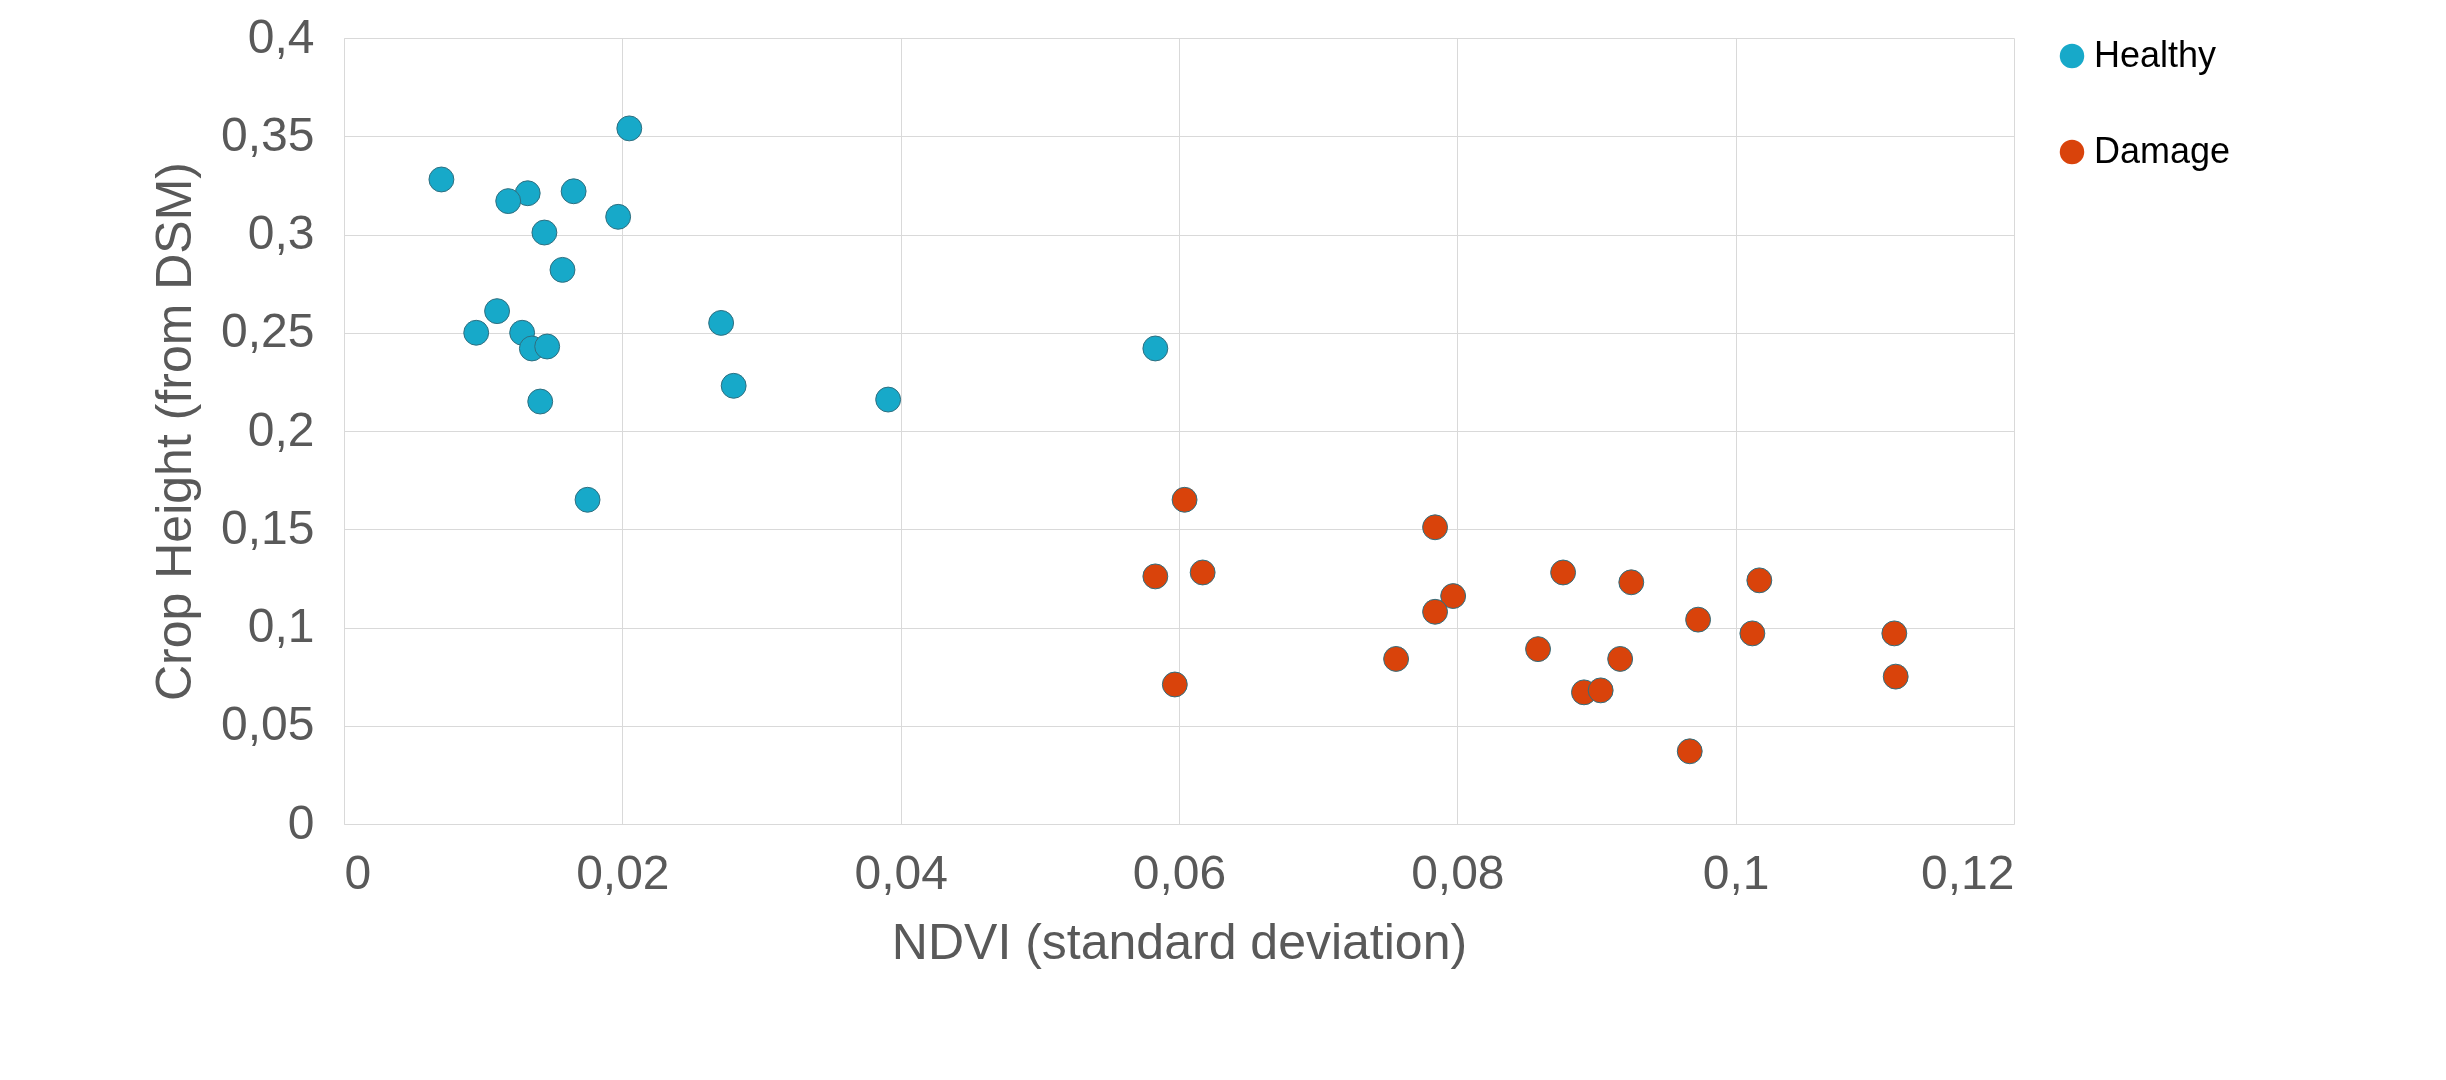  What do you see at coordinates (2155, 54) in the screenshot?
I see `legend-label: Healthy` at bounding box center [2155, 54].